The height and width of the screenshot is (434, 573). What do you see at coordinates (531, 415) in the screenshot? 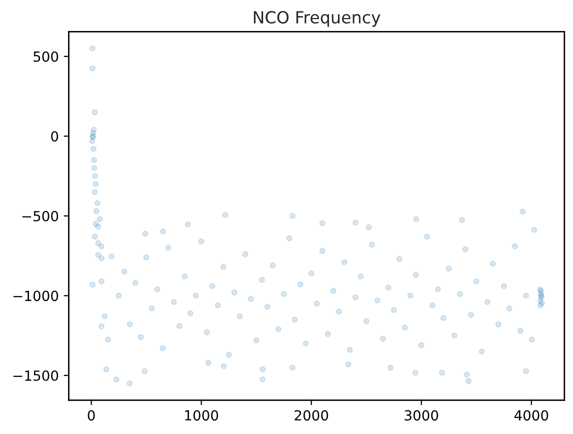
I see `x-tick-label: 4000` at bounding box center [531, 415].